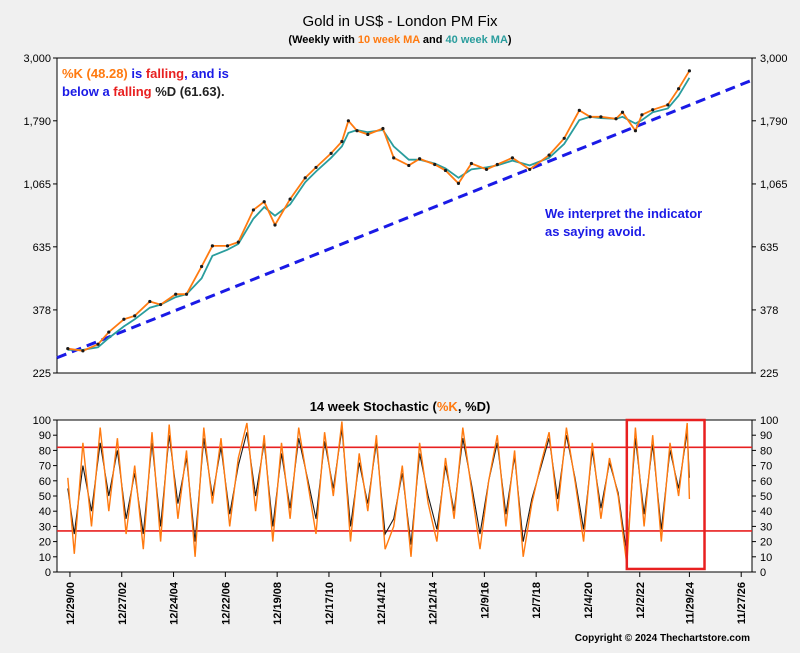 The width and height of the screenshot is (800, 653). Describe the element at coordinates (623, 213) in the screenshot. I see `annotation-line-3: We interpret the indicator` at that location.